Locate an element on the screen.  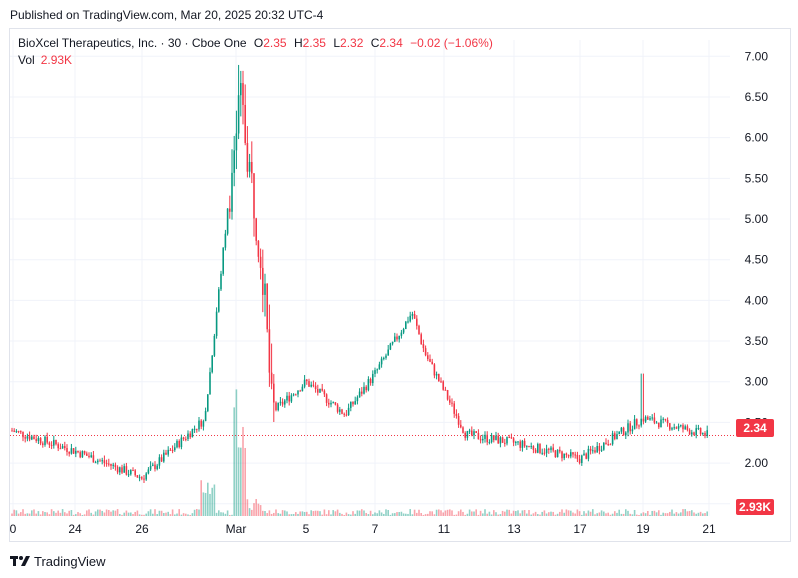
footer: TradingView is located at coordinates (58, 561).